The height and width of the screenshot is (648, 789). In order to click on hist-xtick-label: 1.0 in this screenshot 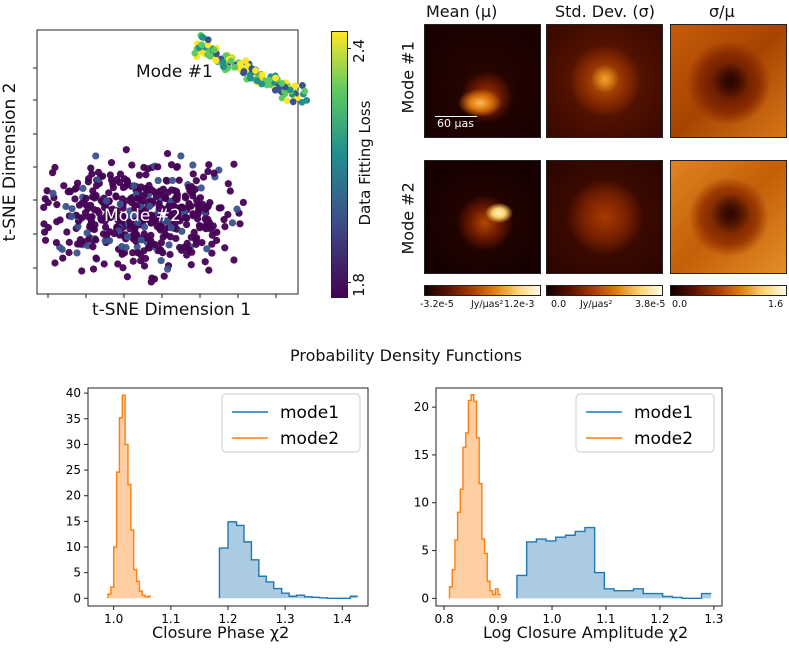, I will do `click(113, 619)`.